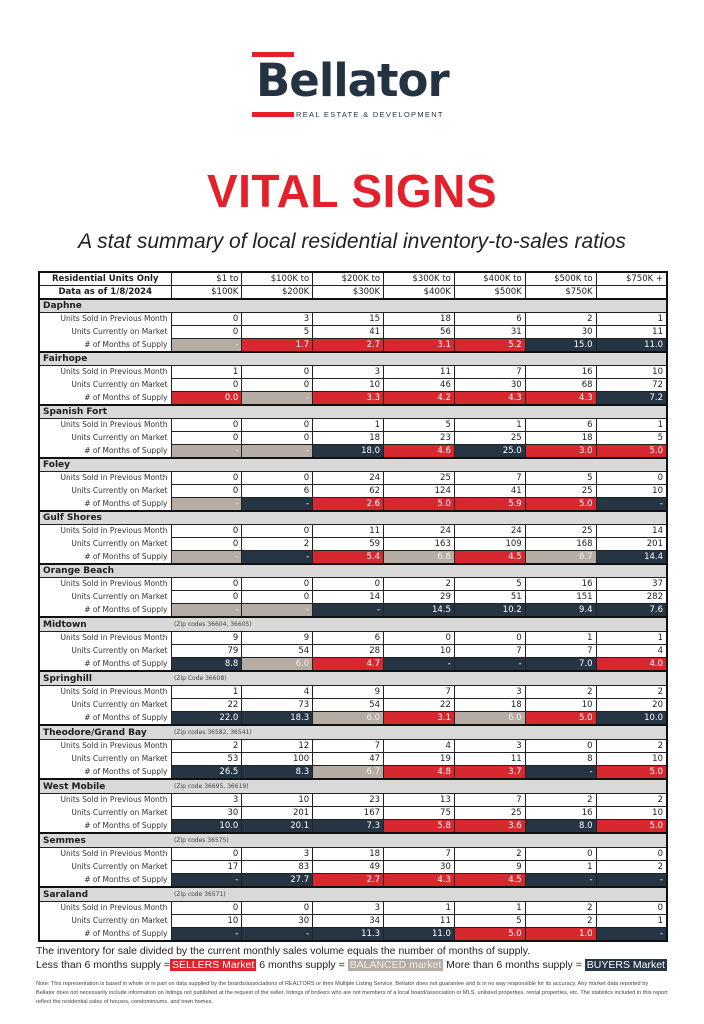 The width and height of the screenshot is (704, 1024). What do you see at coordinates (105, 464) in the screenshot?
I see `region-name: Foley` at bounding box center [105, 464].